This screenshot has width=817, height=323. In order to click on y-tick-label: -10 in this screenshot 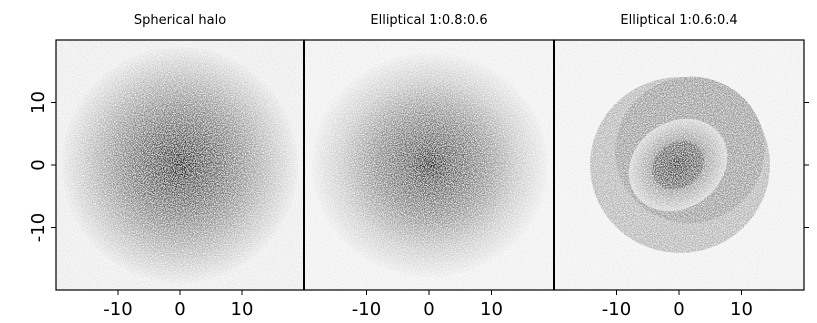, I will do `click(38, 227)`.